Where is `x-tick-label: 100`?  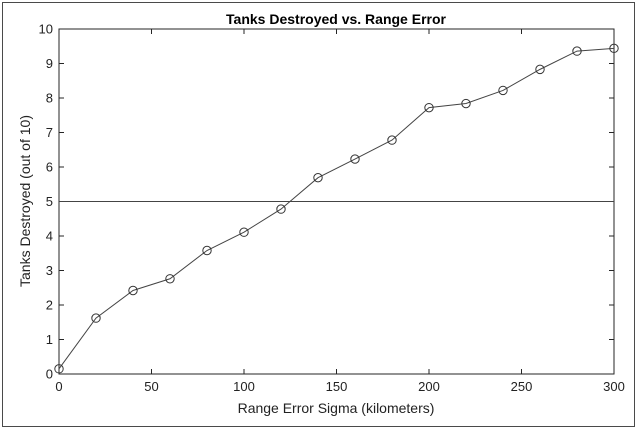 x-tick-label: 100 is located at coordinates (244, 386).